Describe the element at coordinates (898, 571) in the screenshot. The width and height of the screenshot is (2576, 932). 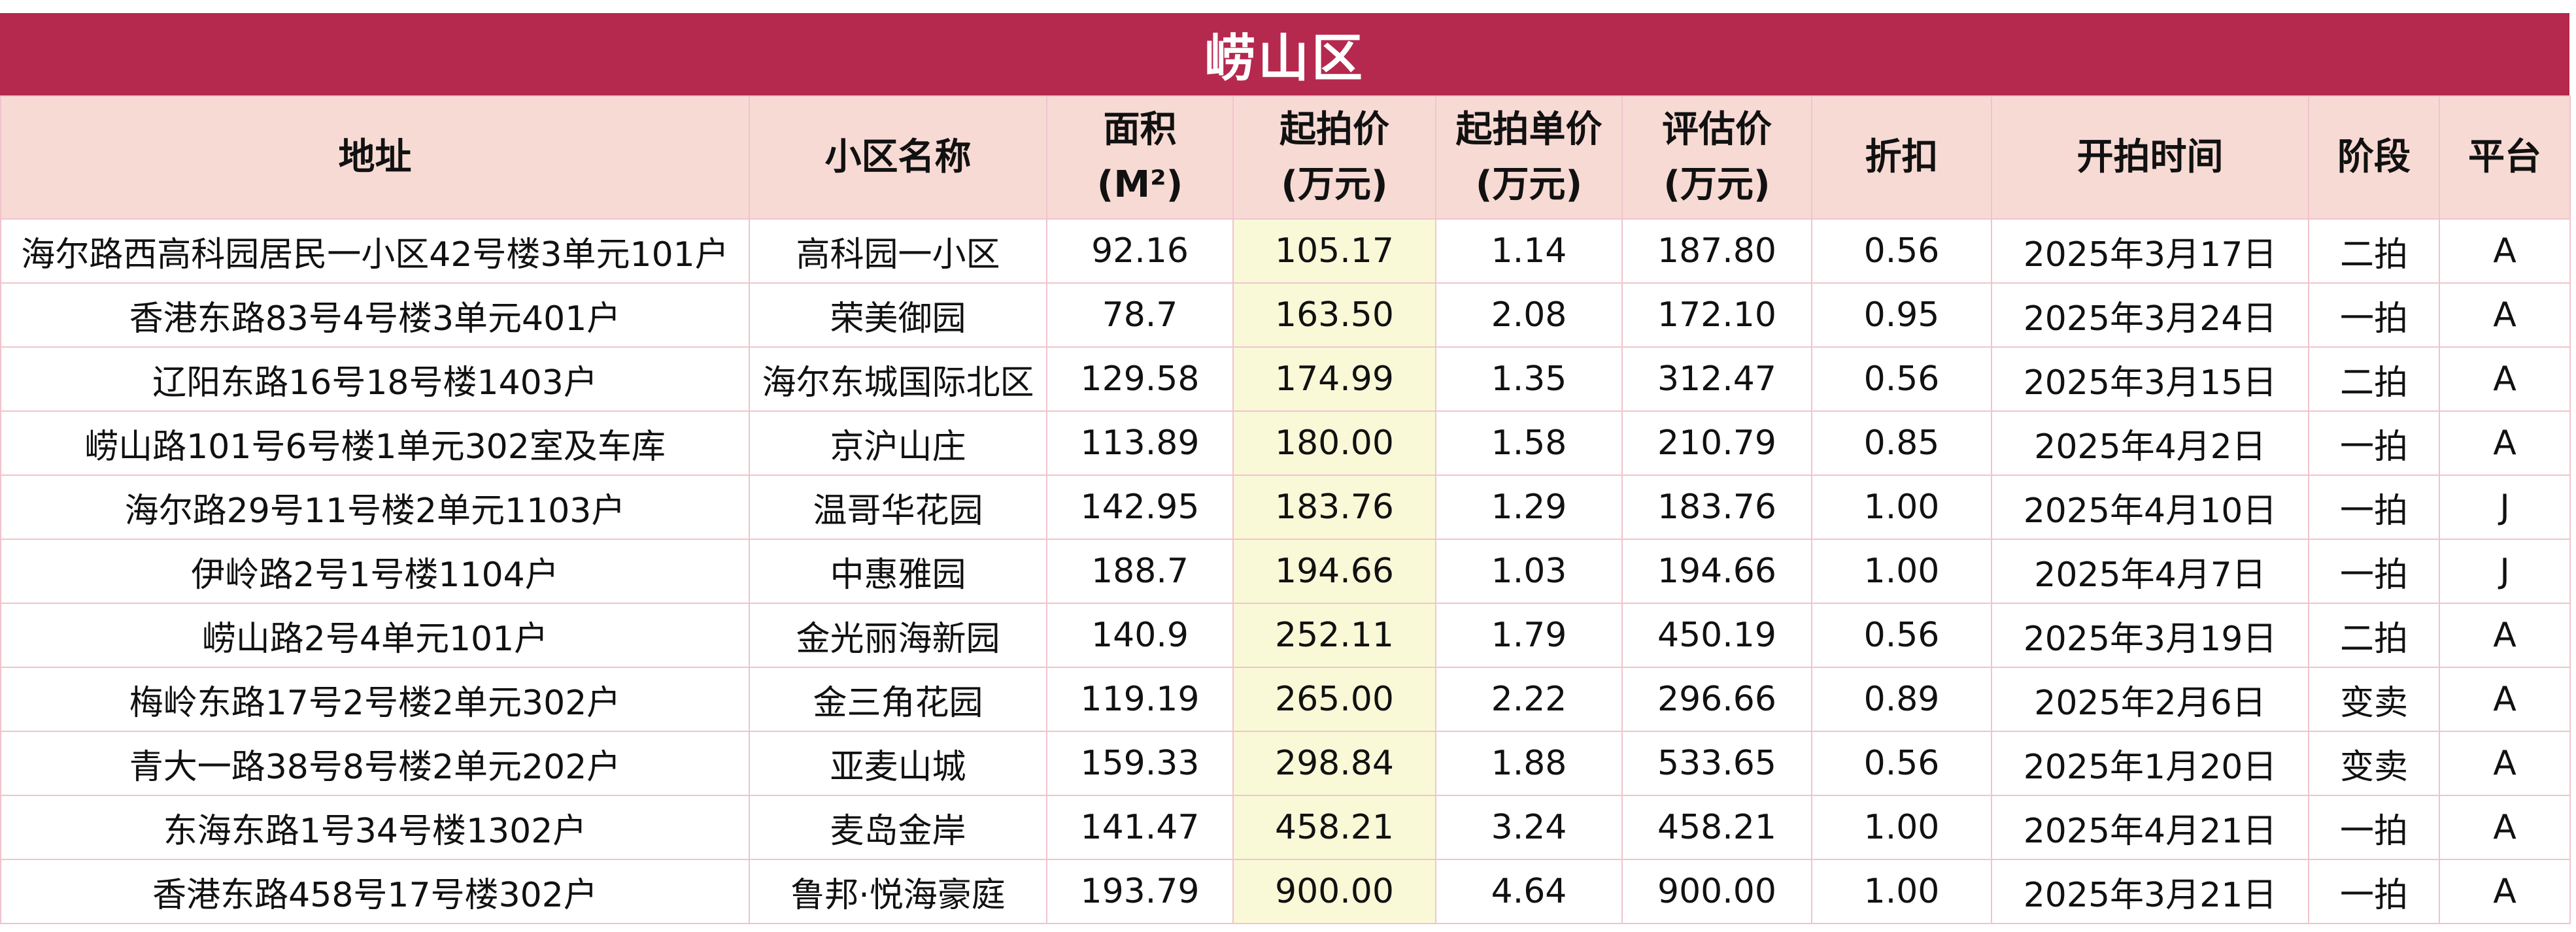
I see `cell-community: 中惠雅园` at that location.